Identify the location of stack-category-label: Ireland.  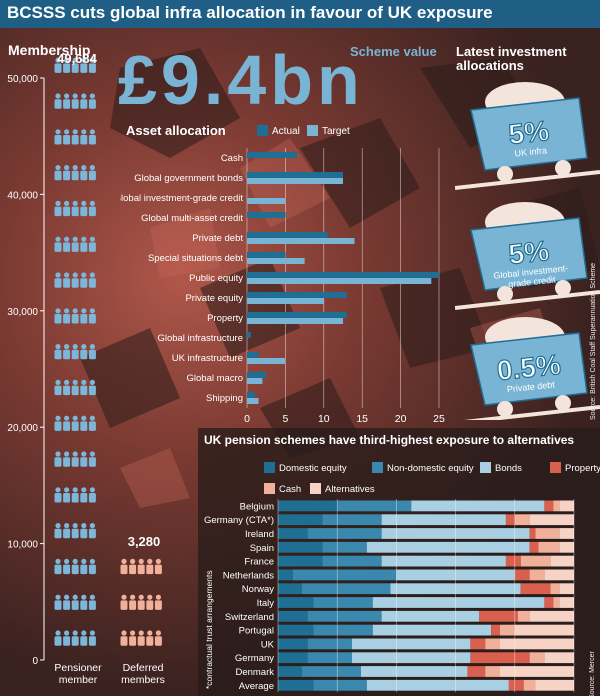
(259, 534).